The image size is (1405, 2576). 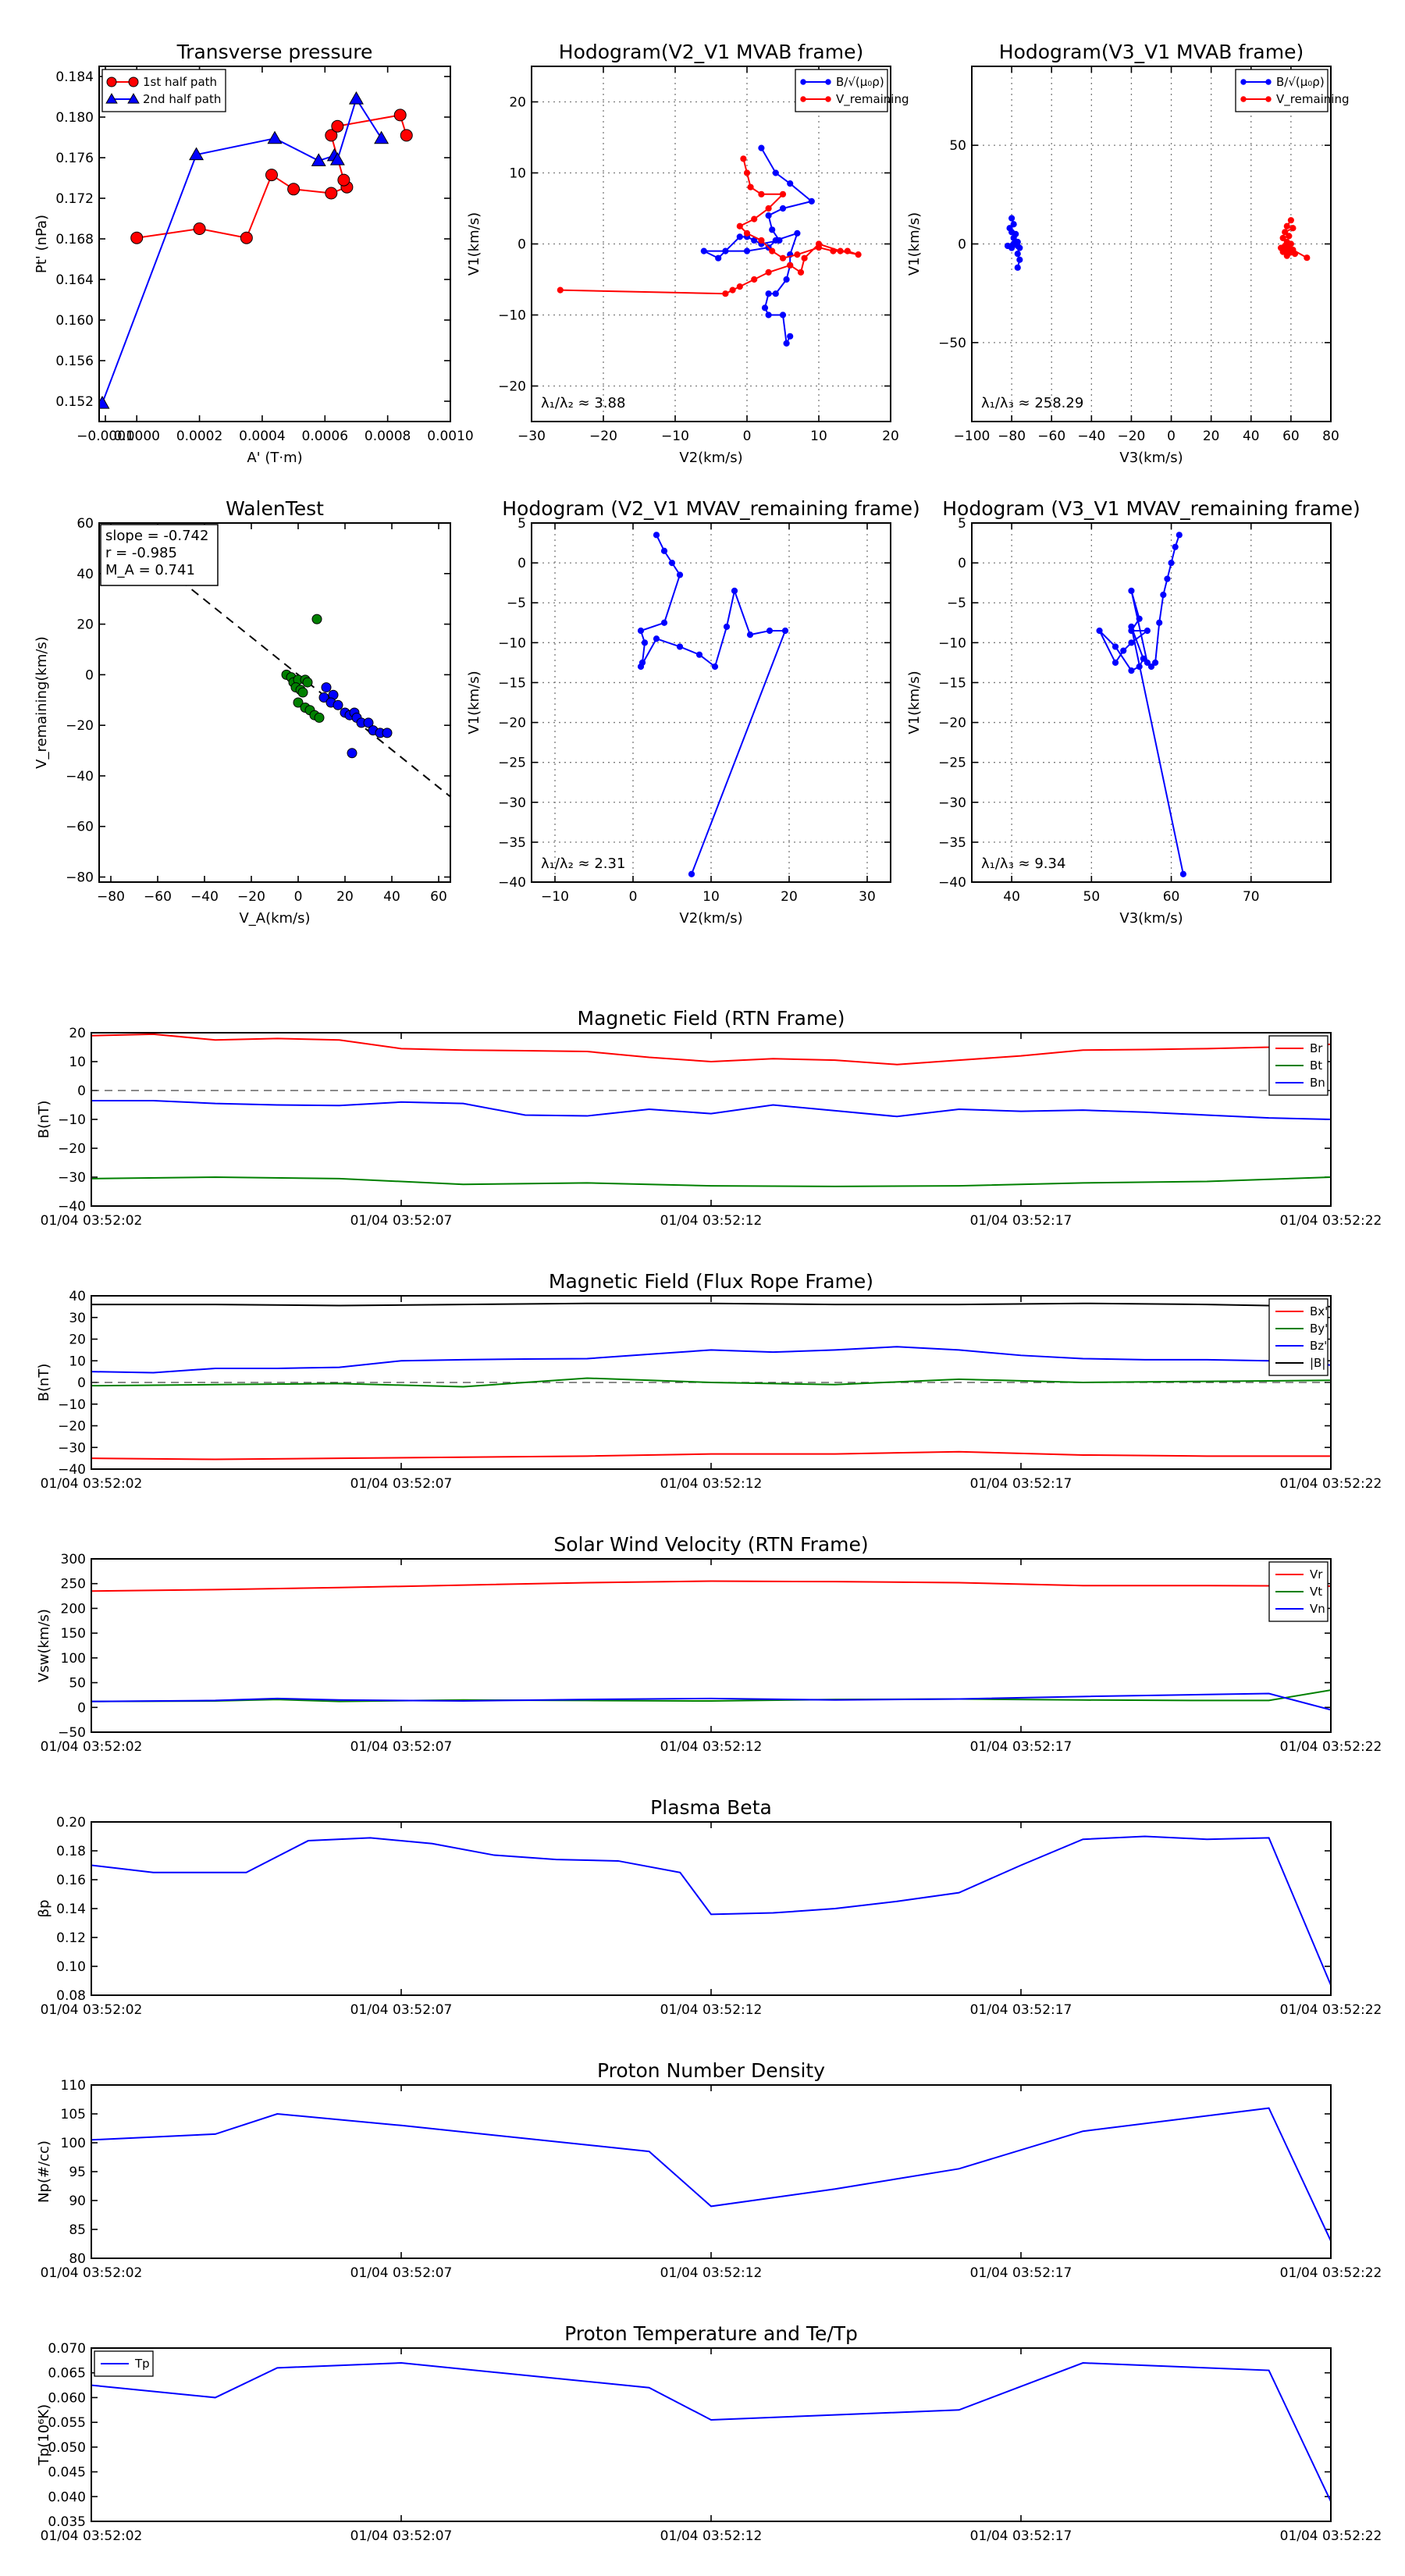 I want to click on plot-frame, so click(x=712, y=1908).